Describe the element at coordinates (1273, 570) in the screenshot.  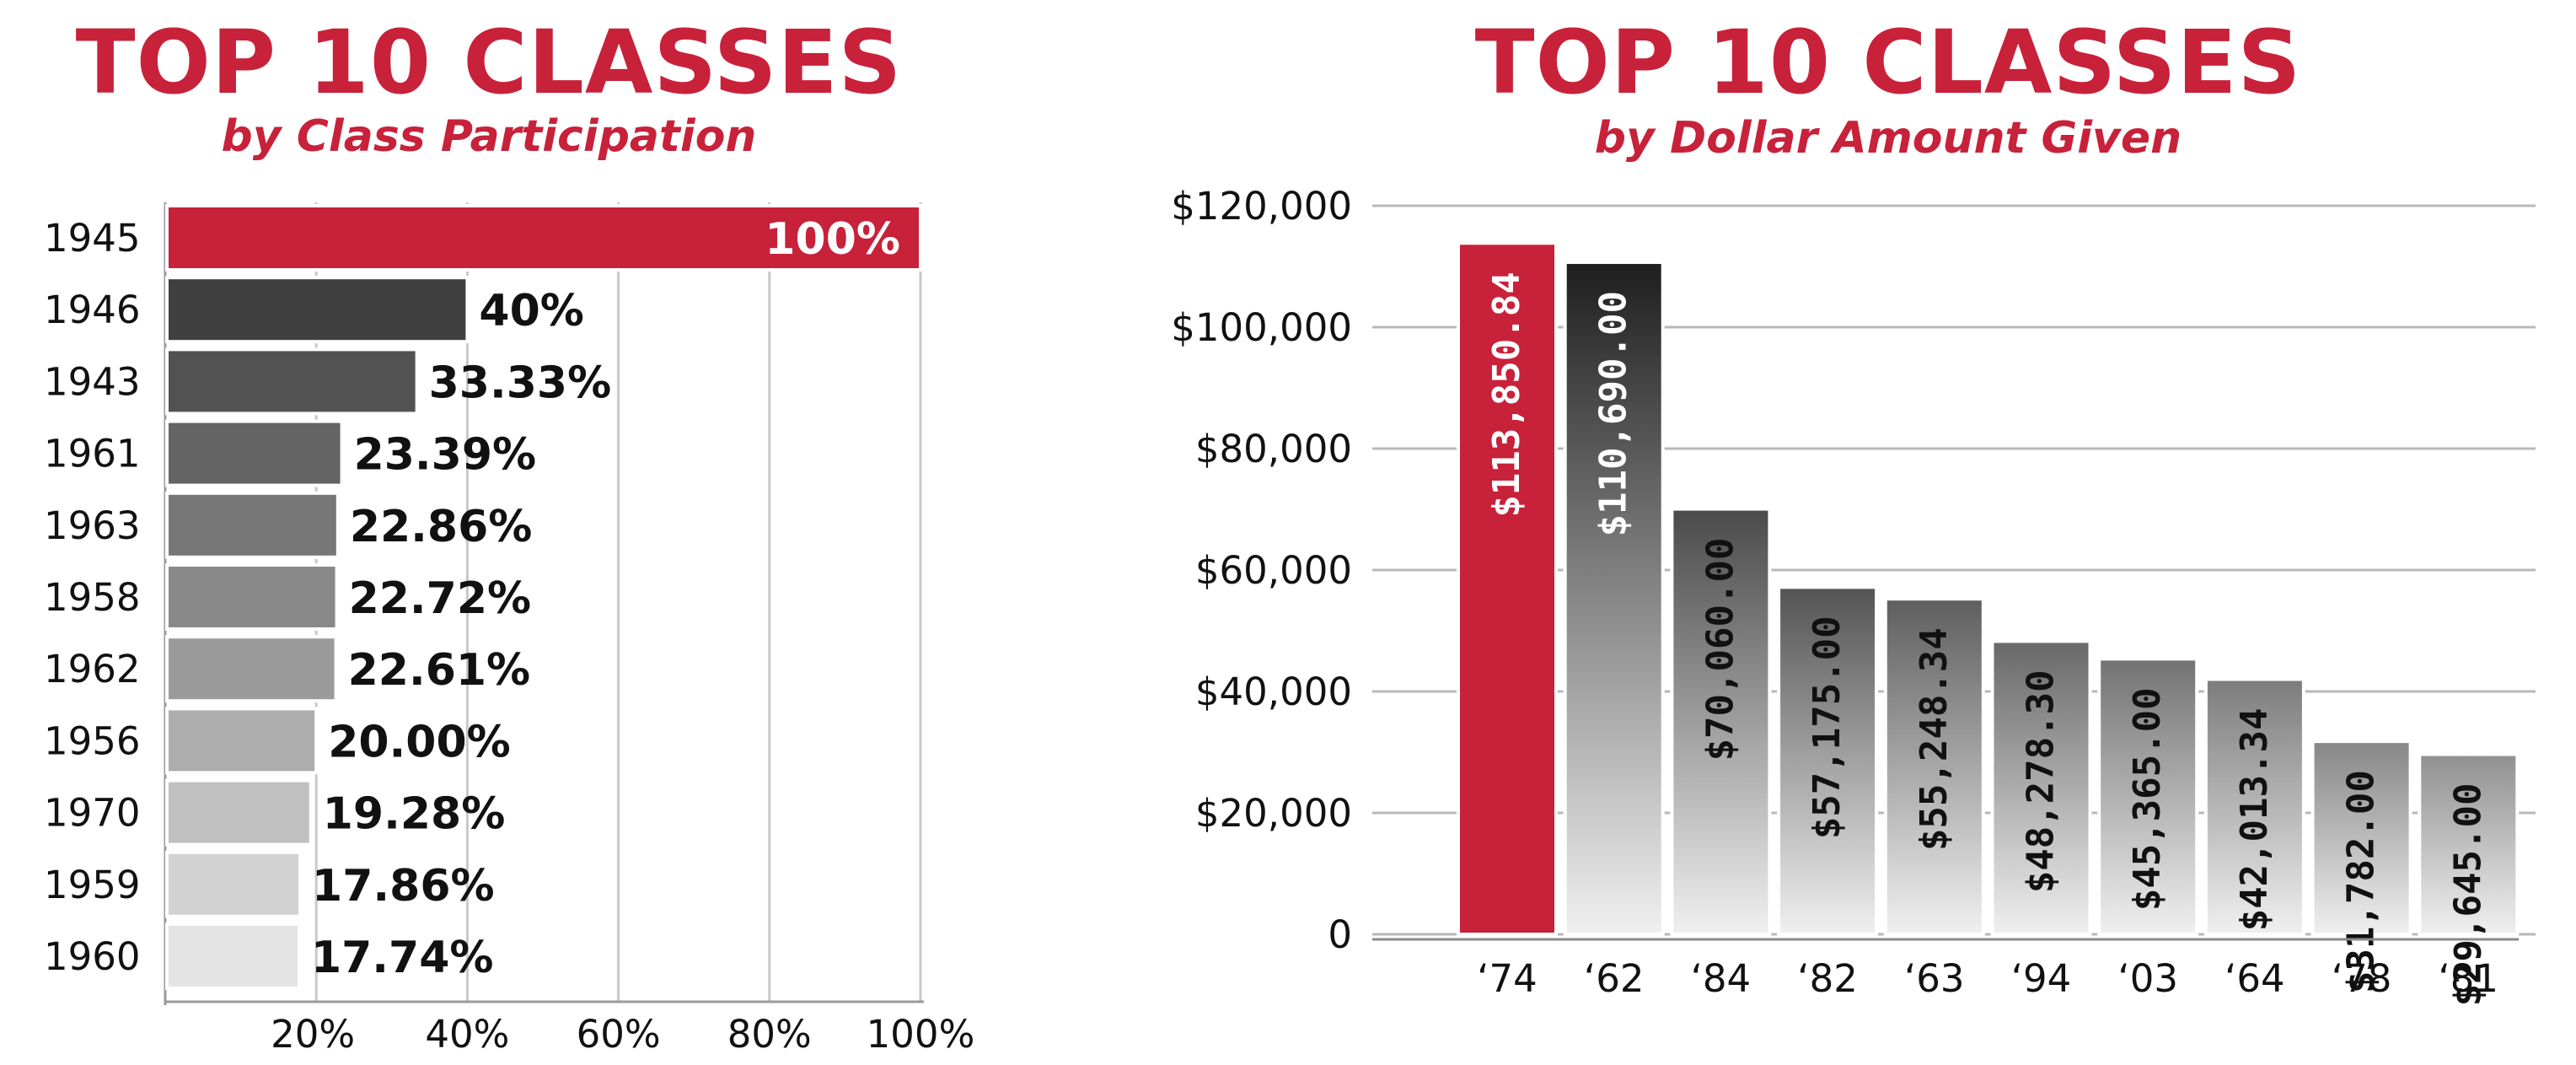
I see `y-tick-label: $60,000` at that location.